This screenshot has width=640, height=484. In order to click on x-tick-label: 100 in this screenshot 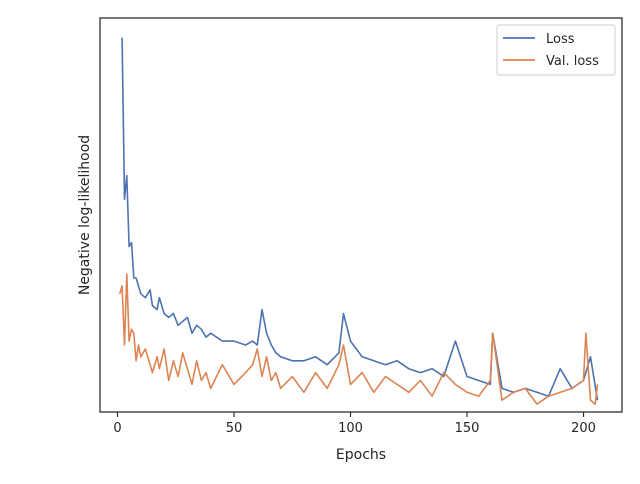, I will do `click(350, 428)`.